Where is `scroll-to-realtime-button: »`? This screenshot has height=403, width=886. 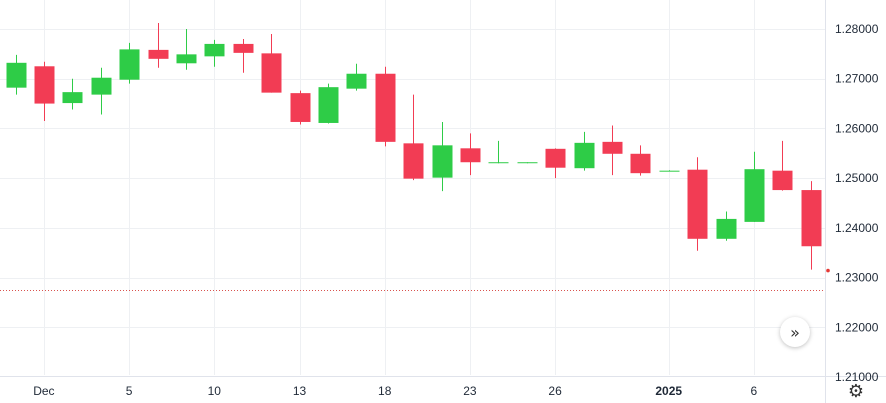
scroll-to-realtime-button: » is located at coordinates (795, 332).